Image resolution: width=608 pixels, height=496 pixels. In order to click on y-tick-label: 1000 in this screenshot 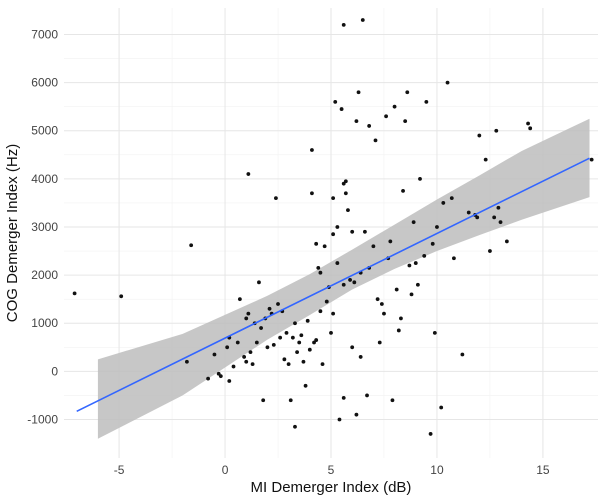, I will do `click(44, 323)`.